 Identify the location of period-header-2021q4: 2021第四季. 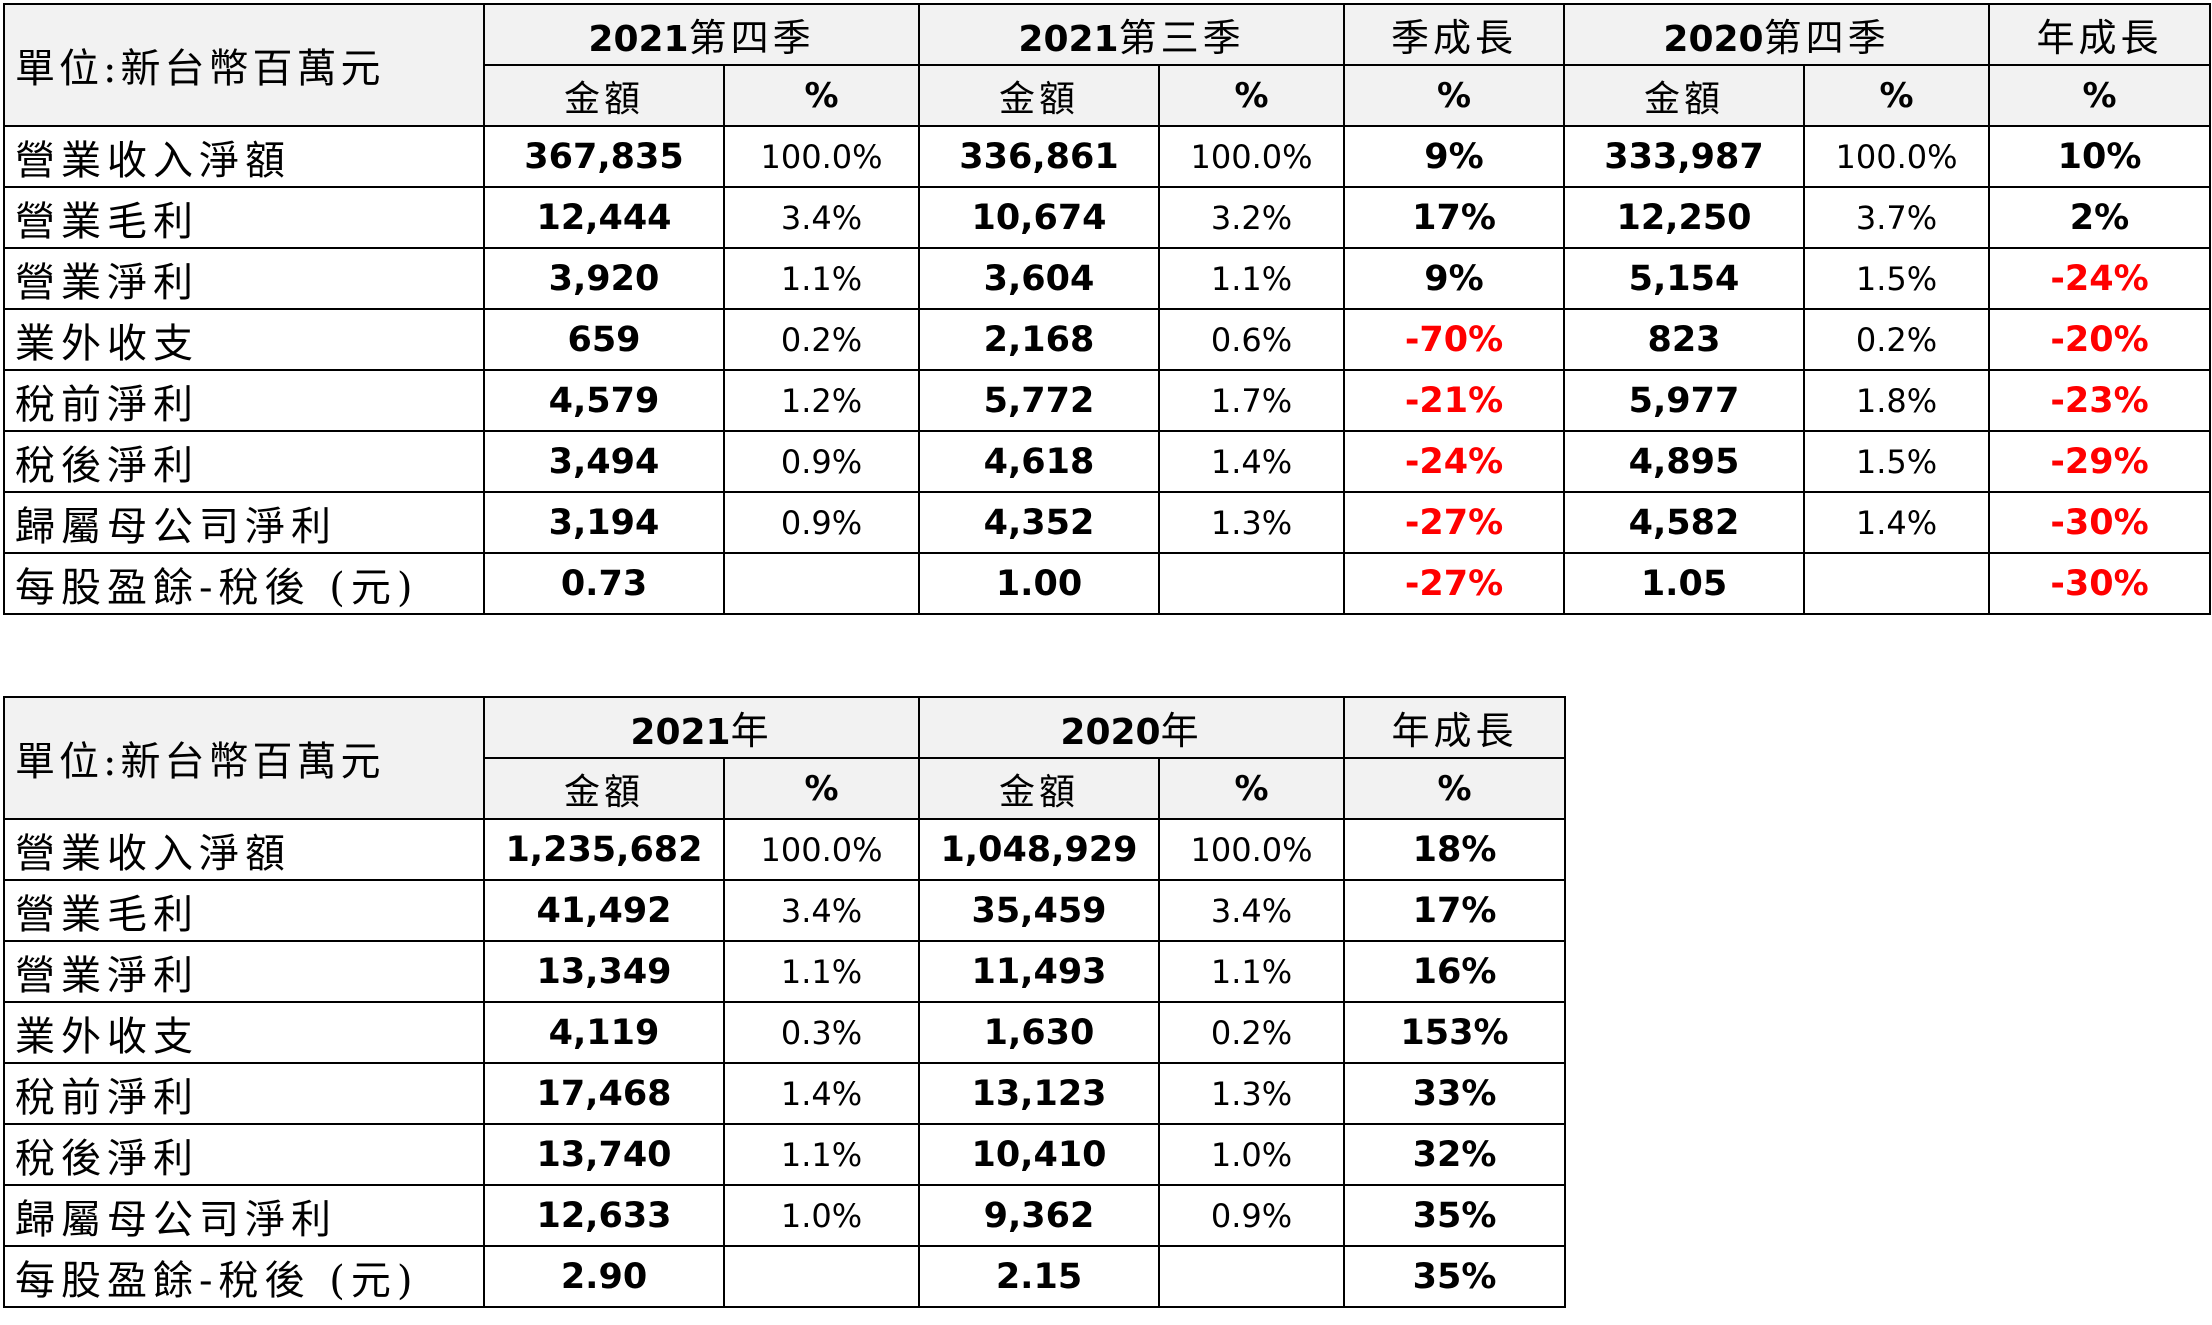
(701, 34).